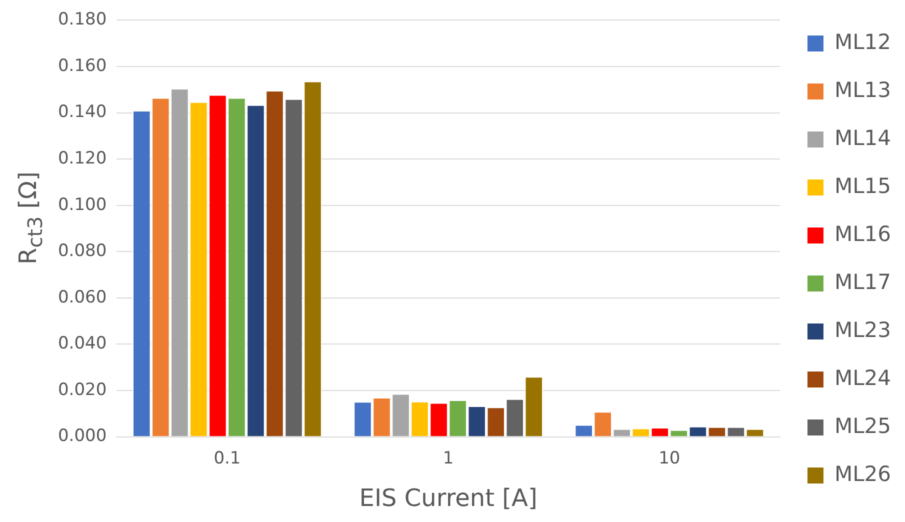  Describe the element at coordinates (863, 138) in the screenshot. I see `legend-label: ML14` at that location.